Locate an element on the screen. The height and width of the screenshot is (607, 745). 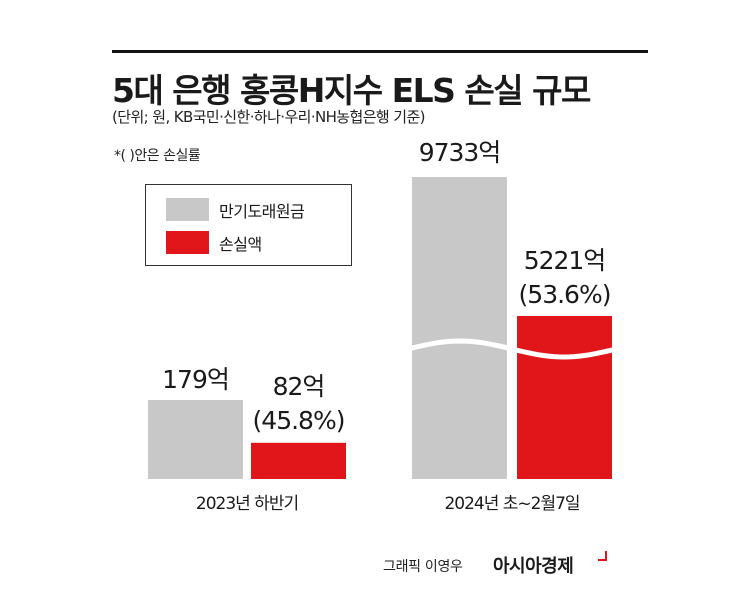
value-label-loss-2024: 5221억 is located at coordinates (565, 260).